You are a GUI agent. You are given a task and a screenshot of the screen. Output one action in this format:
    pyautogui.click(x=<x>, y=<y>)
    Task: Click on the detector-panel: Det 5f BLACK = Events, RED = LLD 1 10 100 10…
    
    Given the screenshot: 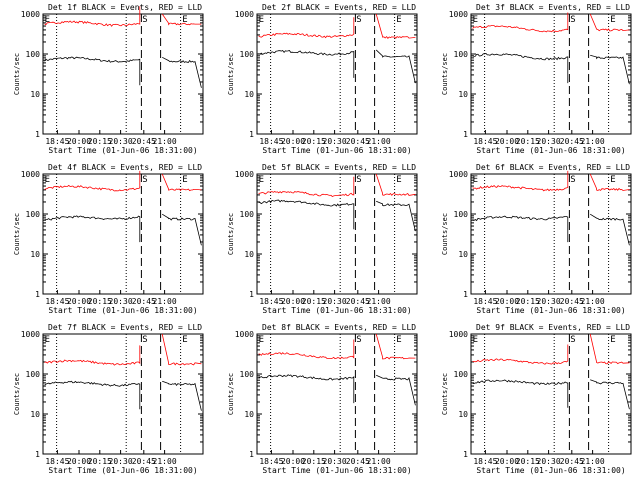 What is the action you would take?
    pyautogui.click(x=322, y=239)
    